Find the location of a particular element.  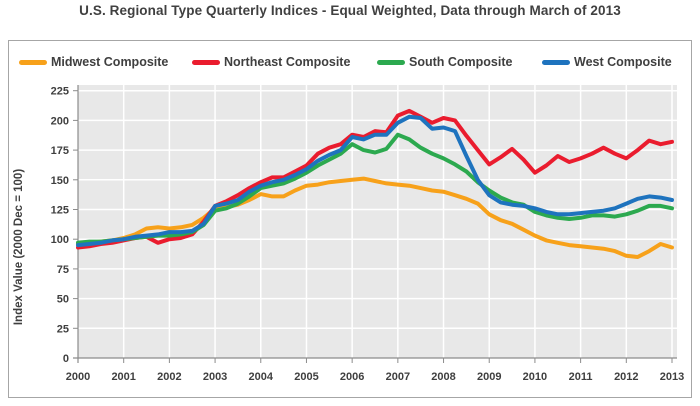

y-tick-label: 75 is located at coordinates (63, 270).